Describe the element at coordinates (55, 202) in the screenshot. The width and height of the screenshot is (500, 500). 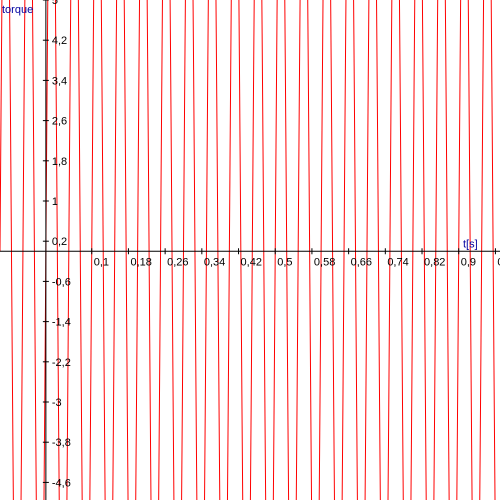
I see `y-tick-label: 1` at that location.